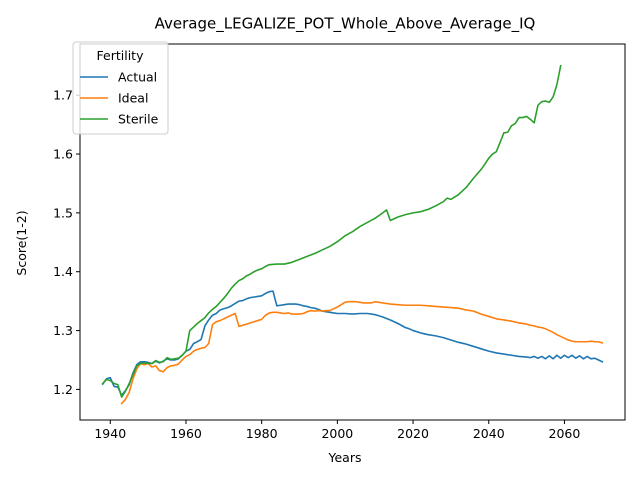 This screenshot has height=480, width=640. What do you see at coordinates (63, 330) in the screenshot?
I see `y-tick-label: 1.3` at bounding box center [63, 330].